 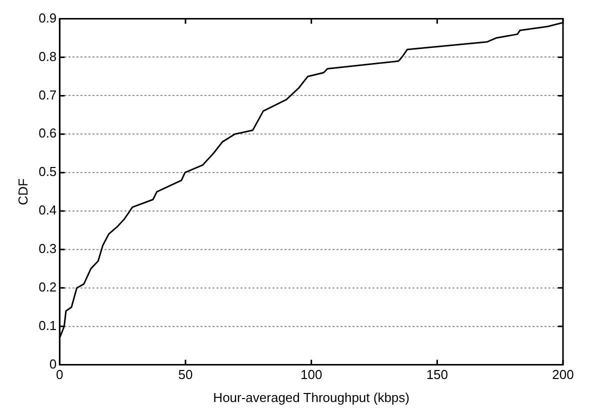 What do you see at coordinates (22, 192) in the screenshot?
I see `y-axis-title: CDF` at bounding box center [22, 192].